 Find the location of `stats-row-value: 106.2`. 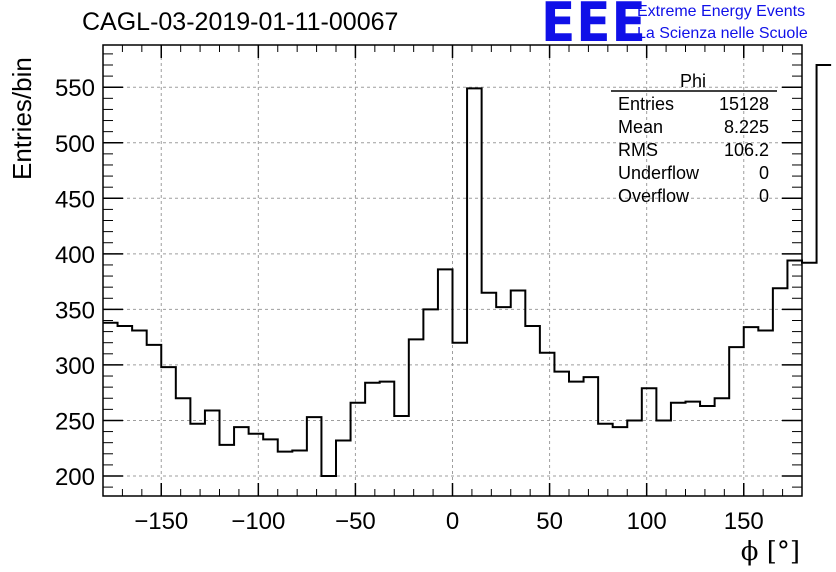

stats-row-value: 106.2 is located at coordinates (746, 150).